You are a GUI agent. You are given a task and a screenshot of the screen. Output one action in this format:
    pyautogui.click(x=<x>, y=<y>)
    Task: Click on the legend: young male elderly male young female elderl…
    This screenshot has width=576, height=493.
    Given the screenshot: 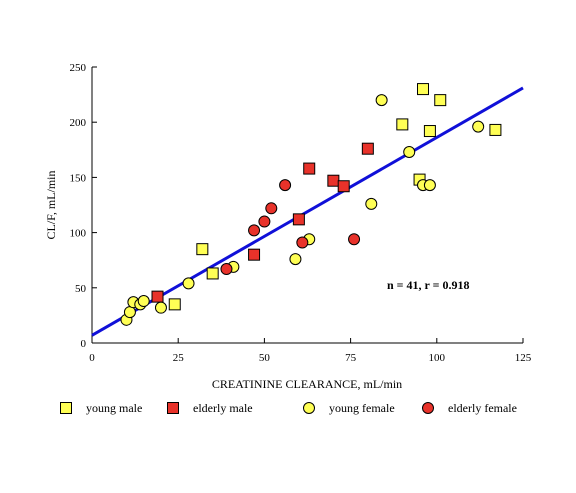 What is the action you would take?
    pyautogui.click(x=288, y=408)
    